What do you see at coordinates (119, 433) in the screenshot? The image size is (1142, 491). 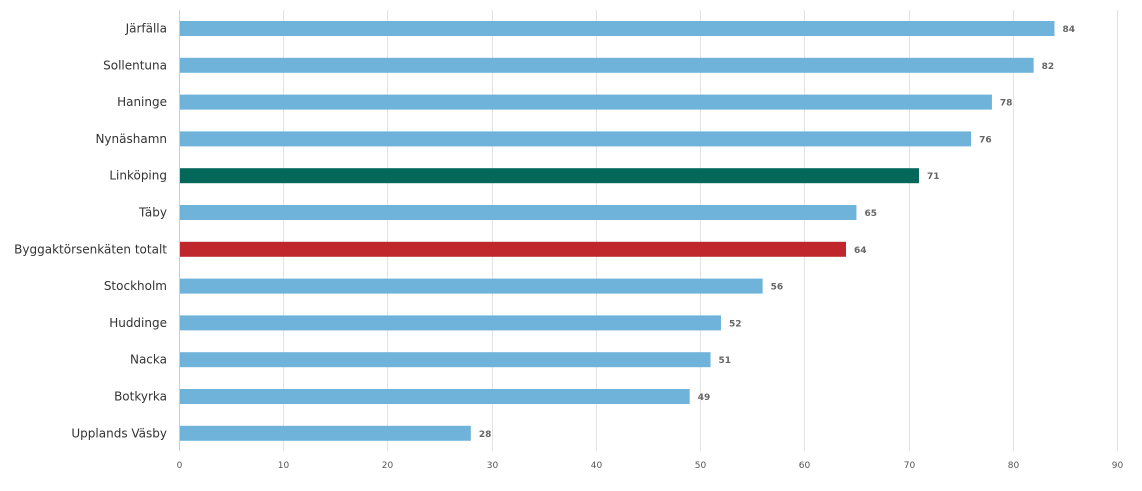 I see `category-label: Upplands Väsby` at bounding box center [119, 433].